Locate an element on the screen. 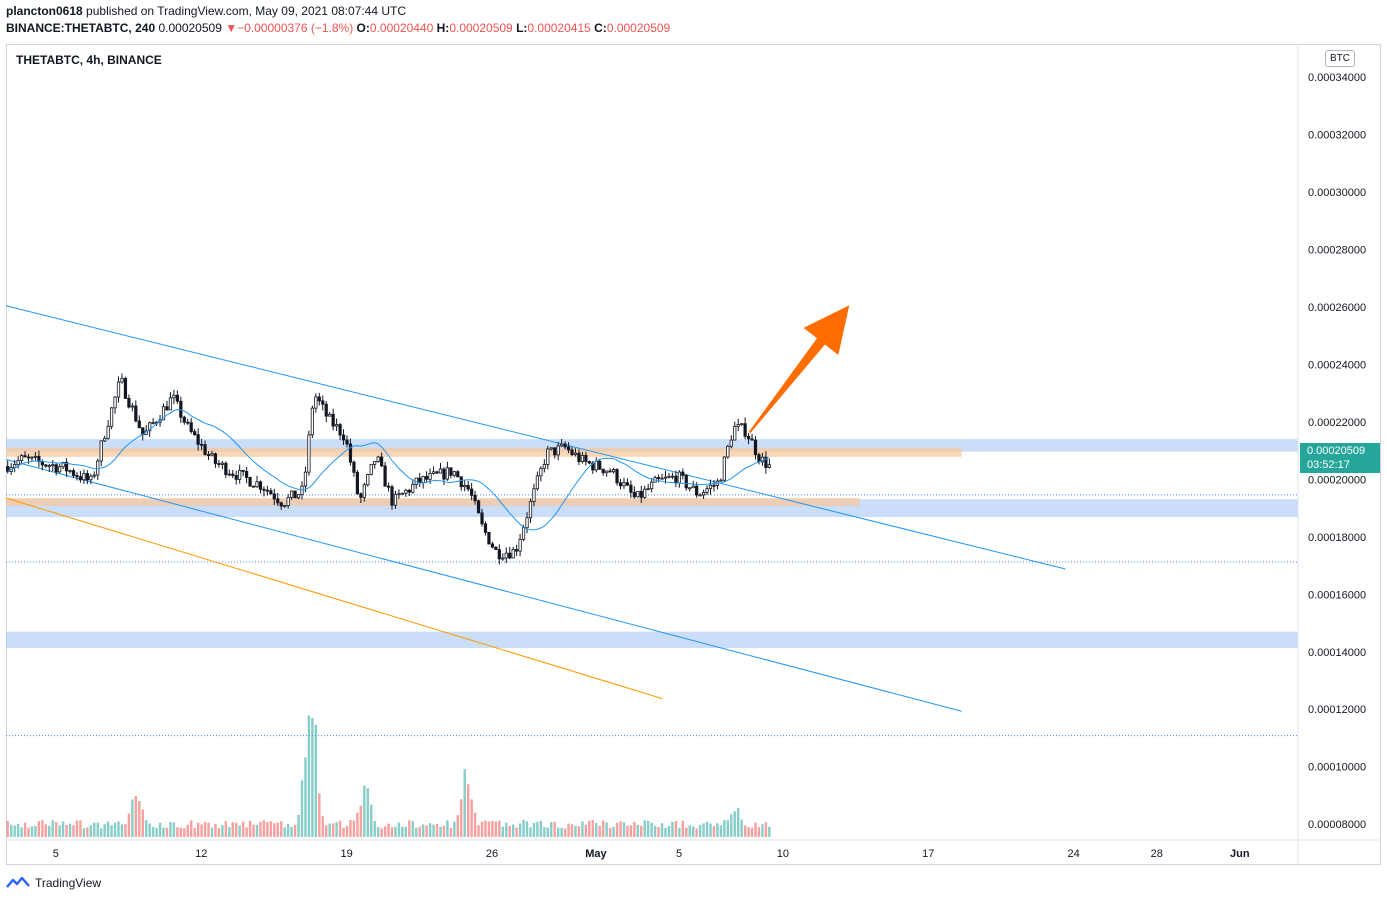 Image resolution: width=1387 pixels, height=904 pixels. orange-line-line is located at coordinates (334, 598).